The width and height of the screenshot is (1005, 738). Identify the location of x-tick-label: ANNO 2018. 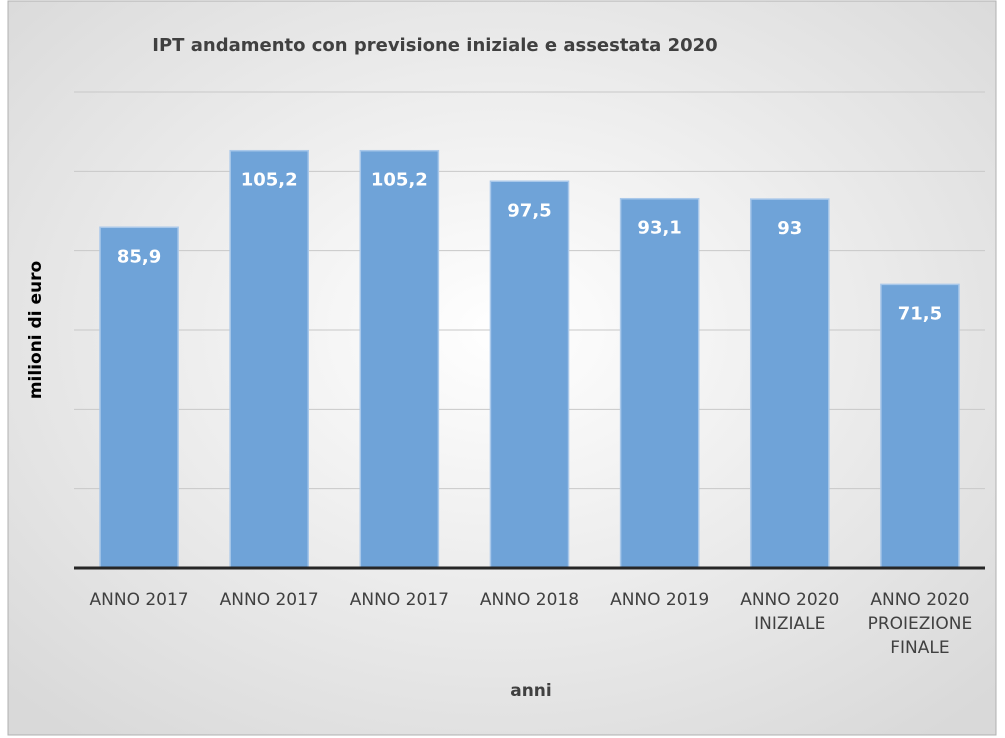
(529, 600).